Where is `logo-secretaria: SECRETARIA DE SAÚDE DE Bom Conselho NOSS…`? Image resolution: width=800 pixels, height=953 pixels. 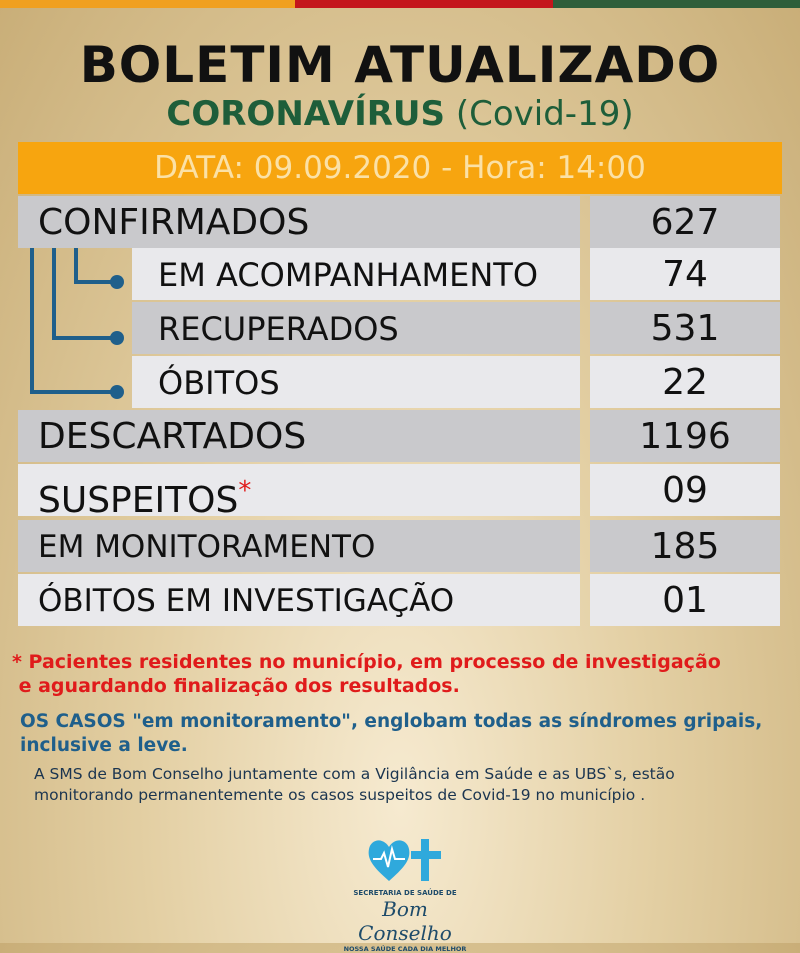 logo-secretaria: SECRETARIA DE SAÚDE DE Bom Conselho NOSS… is located at coordinates (405, 894).